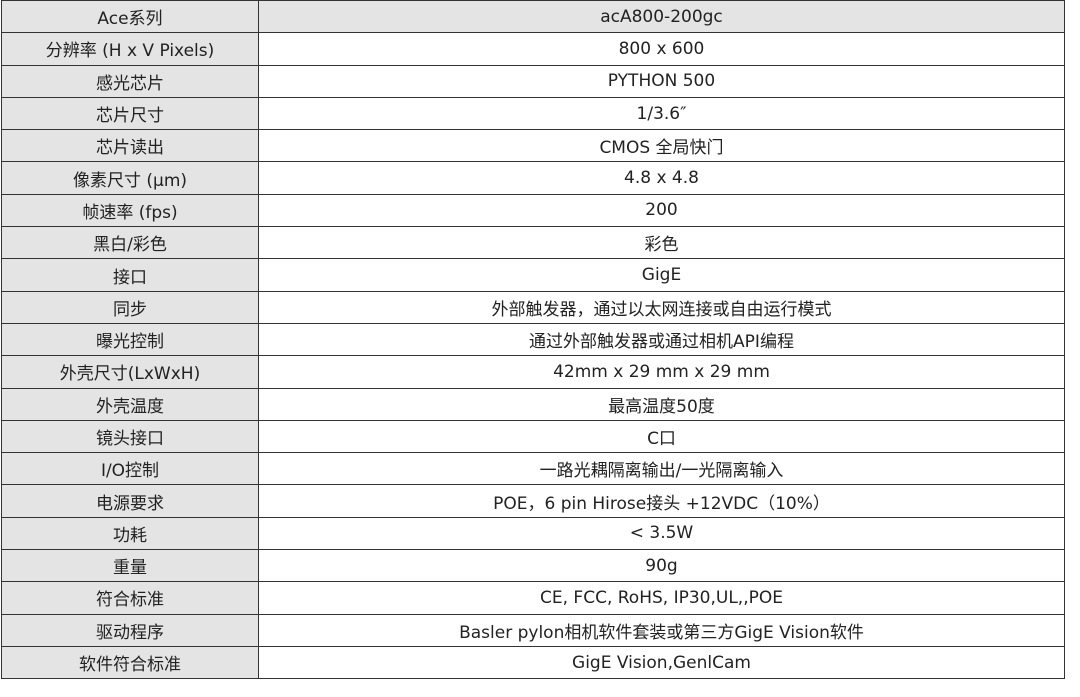 This screenshot has height=697, width=1080. I want to click on table-row: 软件符合标准 GigE Vision,GenlCam, so click(533, 662).